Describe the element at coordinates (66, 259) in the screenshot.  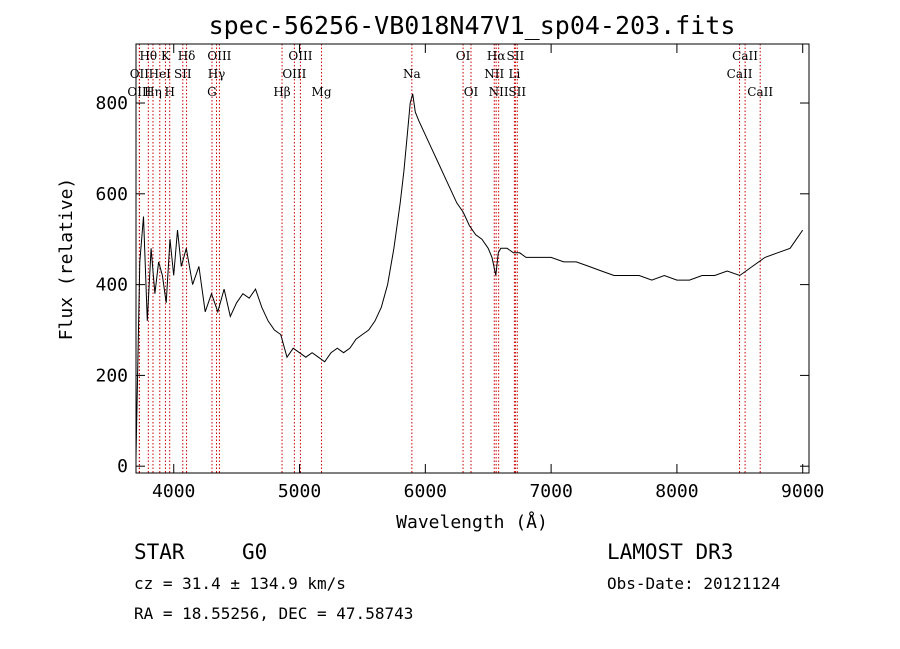
I see `y-axis-label: Flux (relative)` at that location.